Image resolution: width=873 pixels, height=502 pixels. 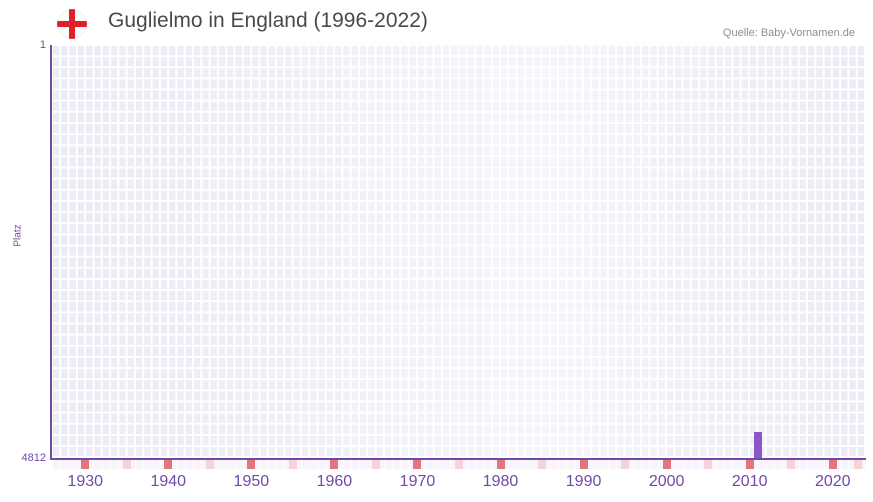 What do you see at coordinates (749, 481) in the screenshot?
I see `x-axis-tick-label: 2010` at bounding box center [749, 481].